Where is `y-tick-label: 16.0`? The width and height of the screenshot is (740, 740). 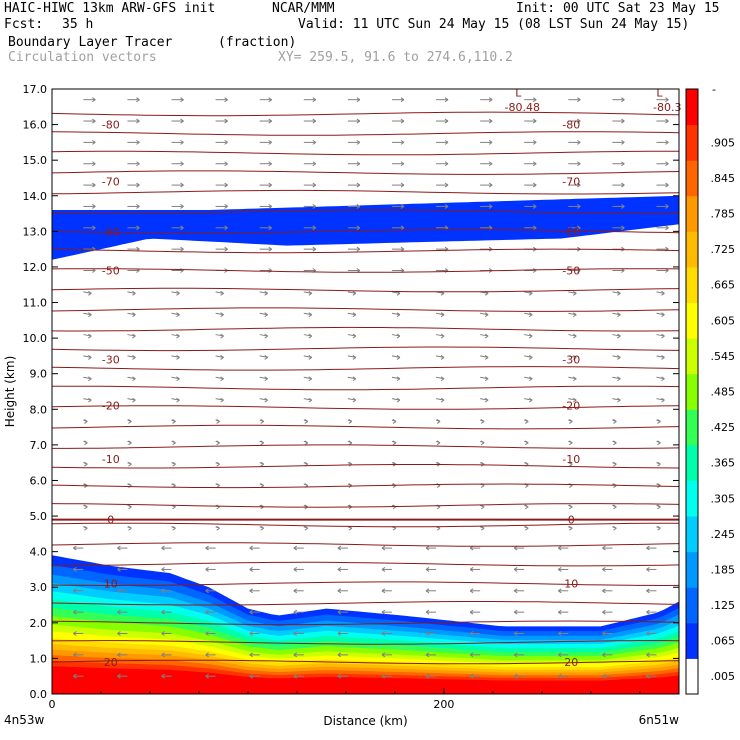
y-tick-label: 16.0 is located at coordinates (35, 125).